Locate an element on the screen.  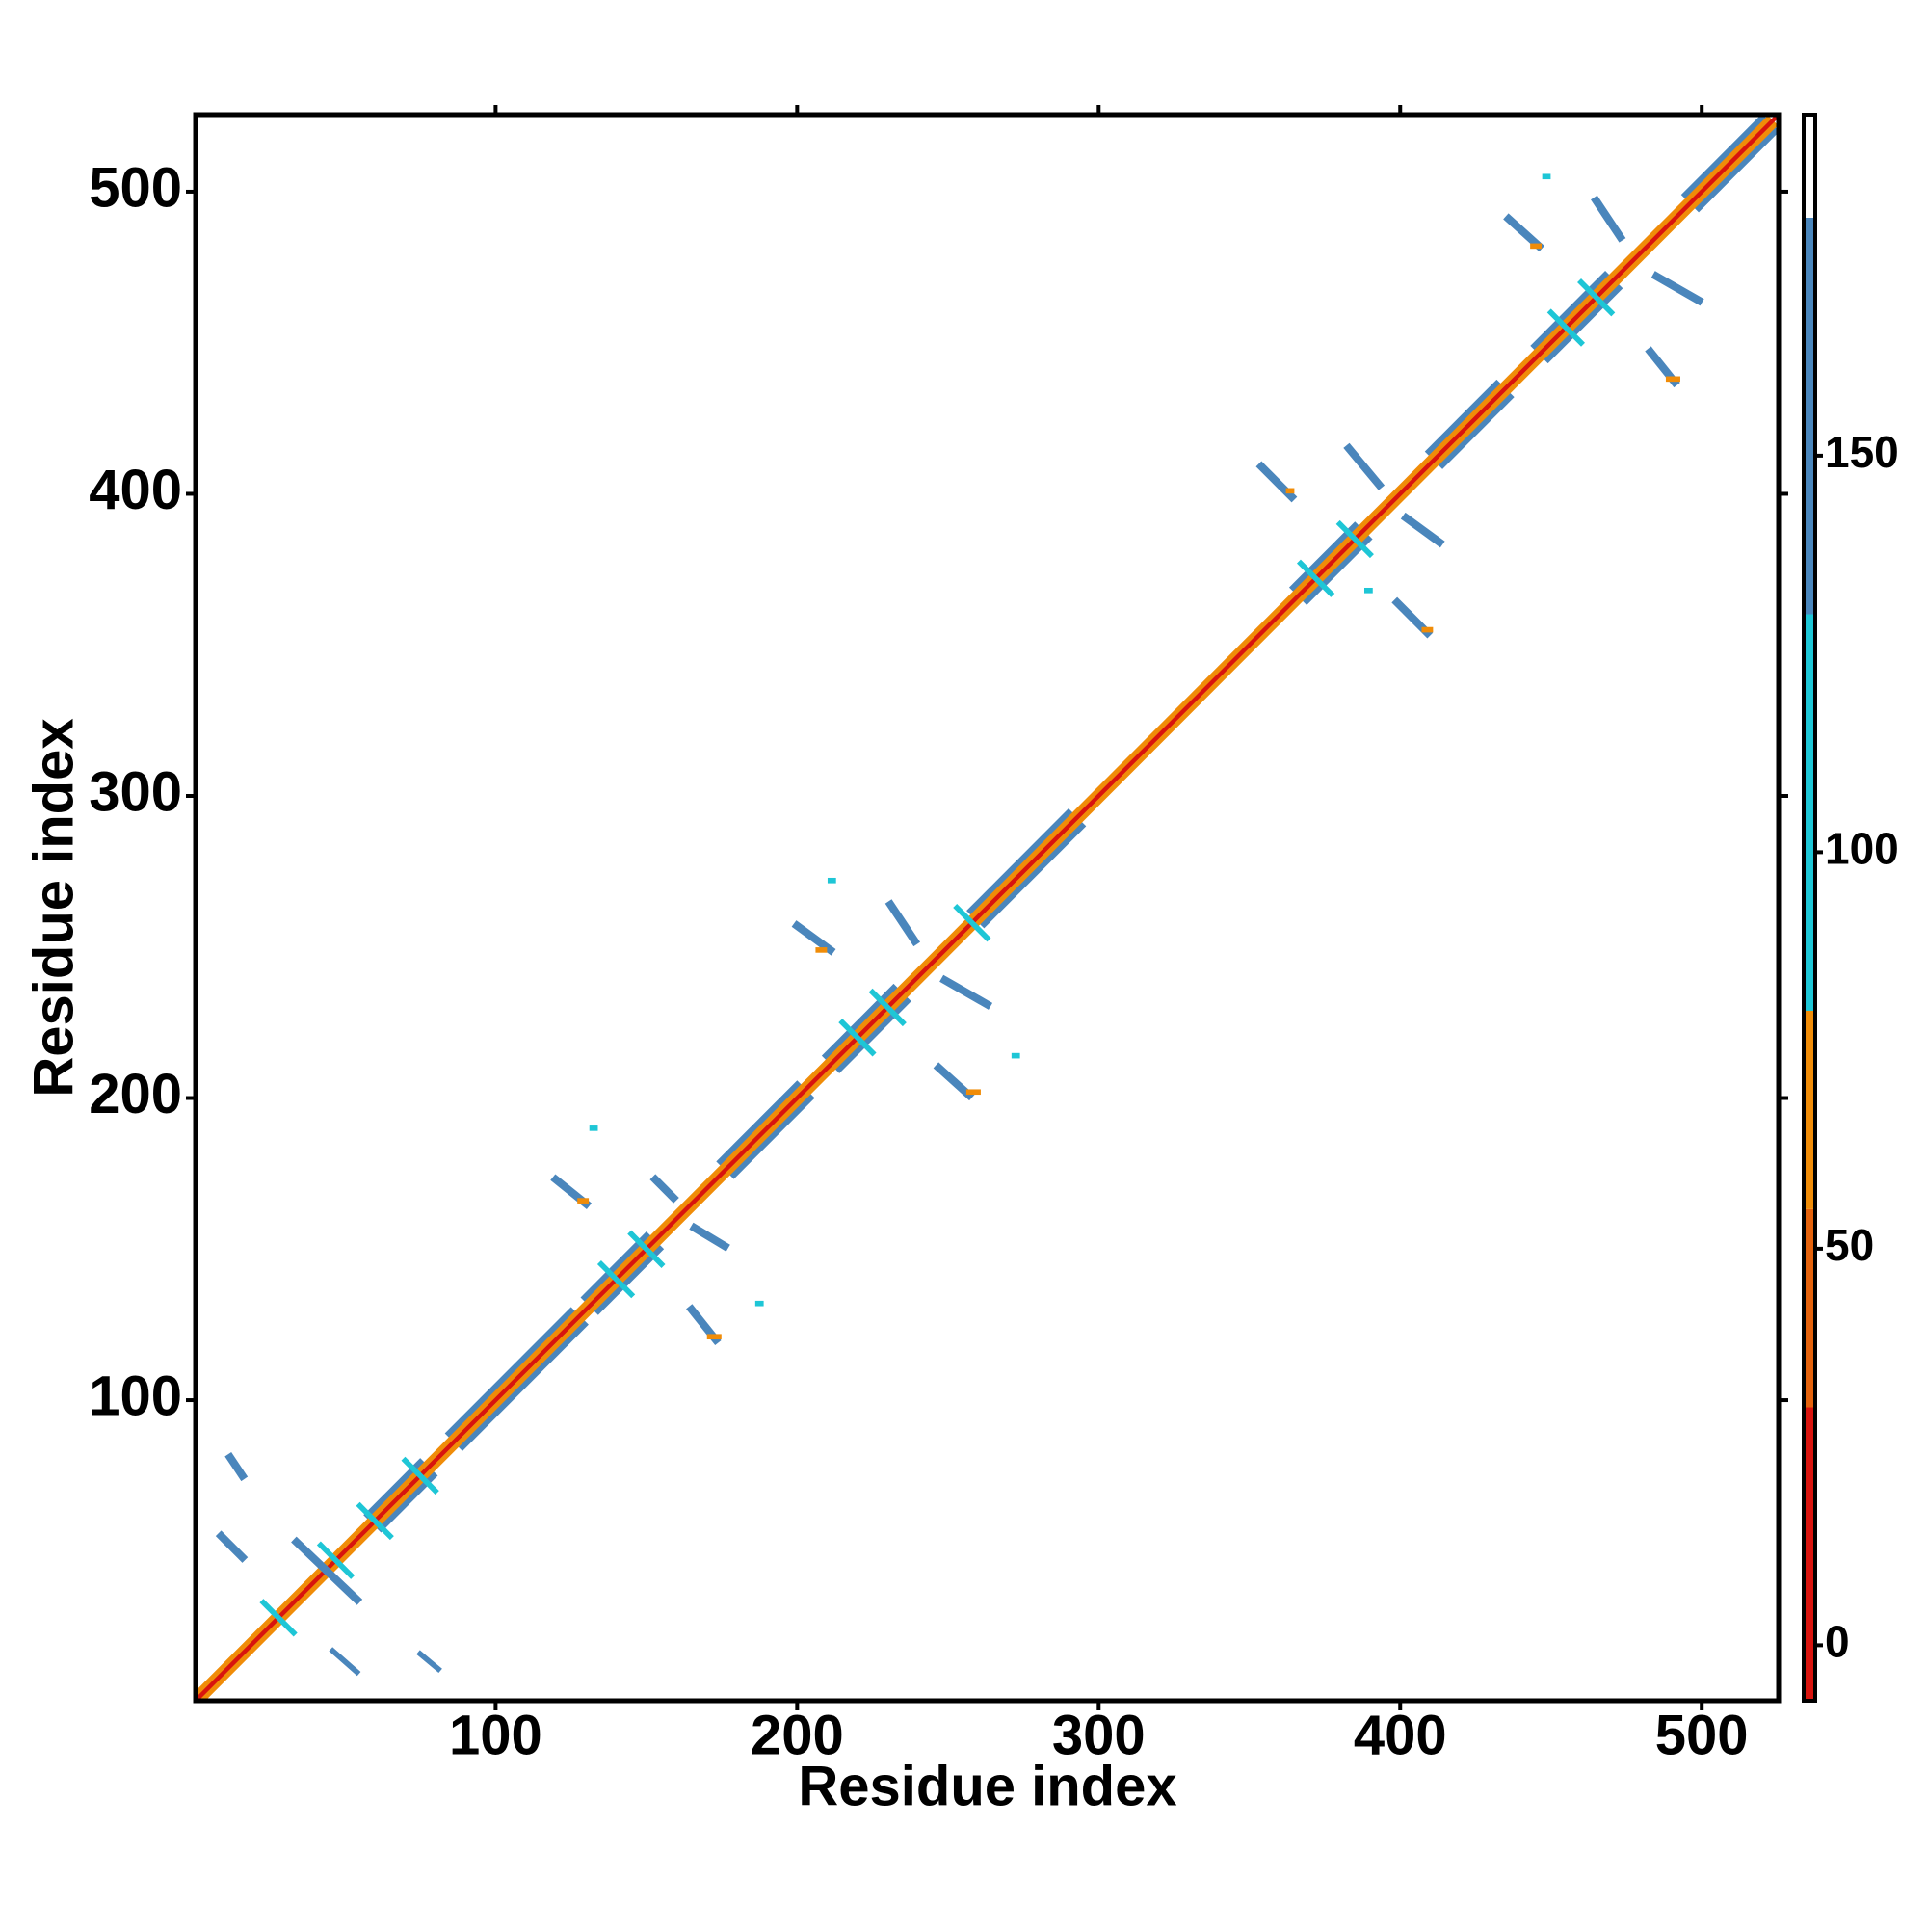
colorbar-tick-label: 150 is located at coordinates (1862, 452).